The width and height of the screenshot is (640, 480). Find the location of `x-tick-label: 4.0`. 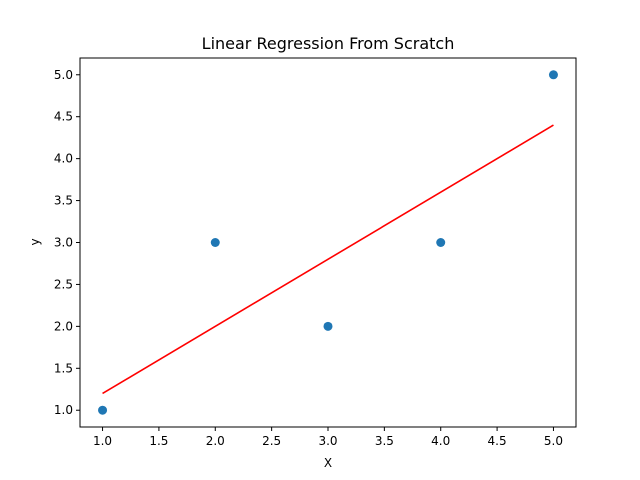

x-tick-label: 4.0 is located at coordinates (440, 441).